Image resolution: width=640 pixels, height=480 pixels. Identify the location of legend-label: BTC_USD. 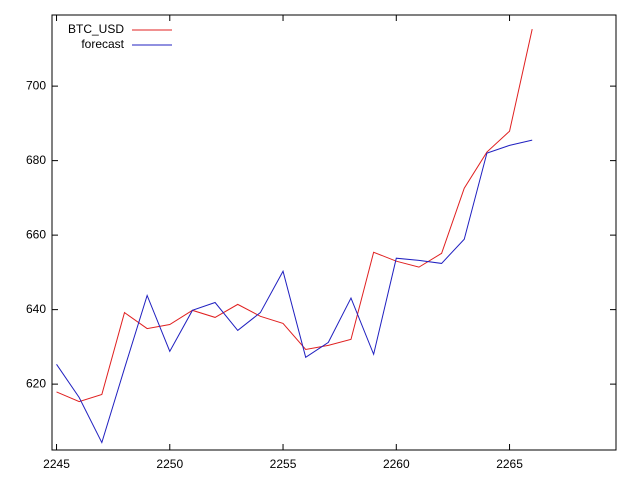
(96, 29).